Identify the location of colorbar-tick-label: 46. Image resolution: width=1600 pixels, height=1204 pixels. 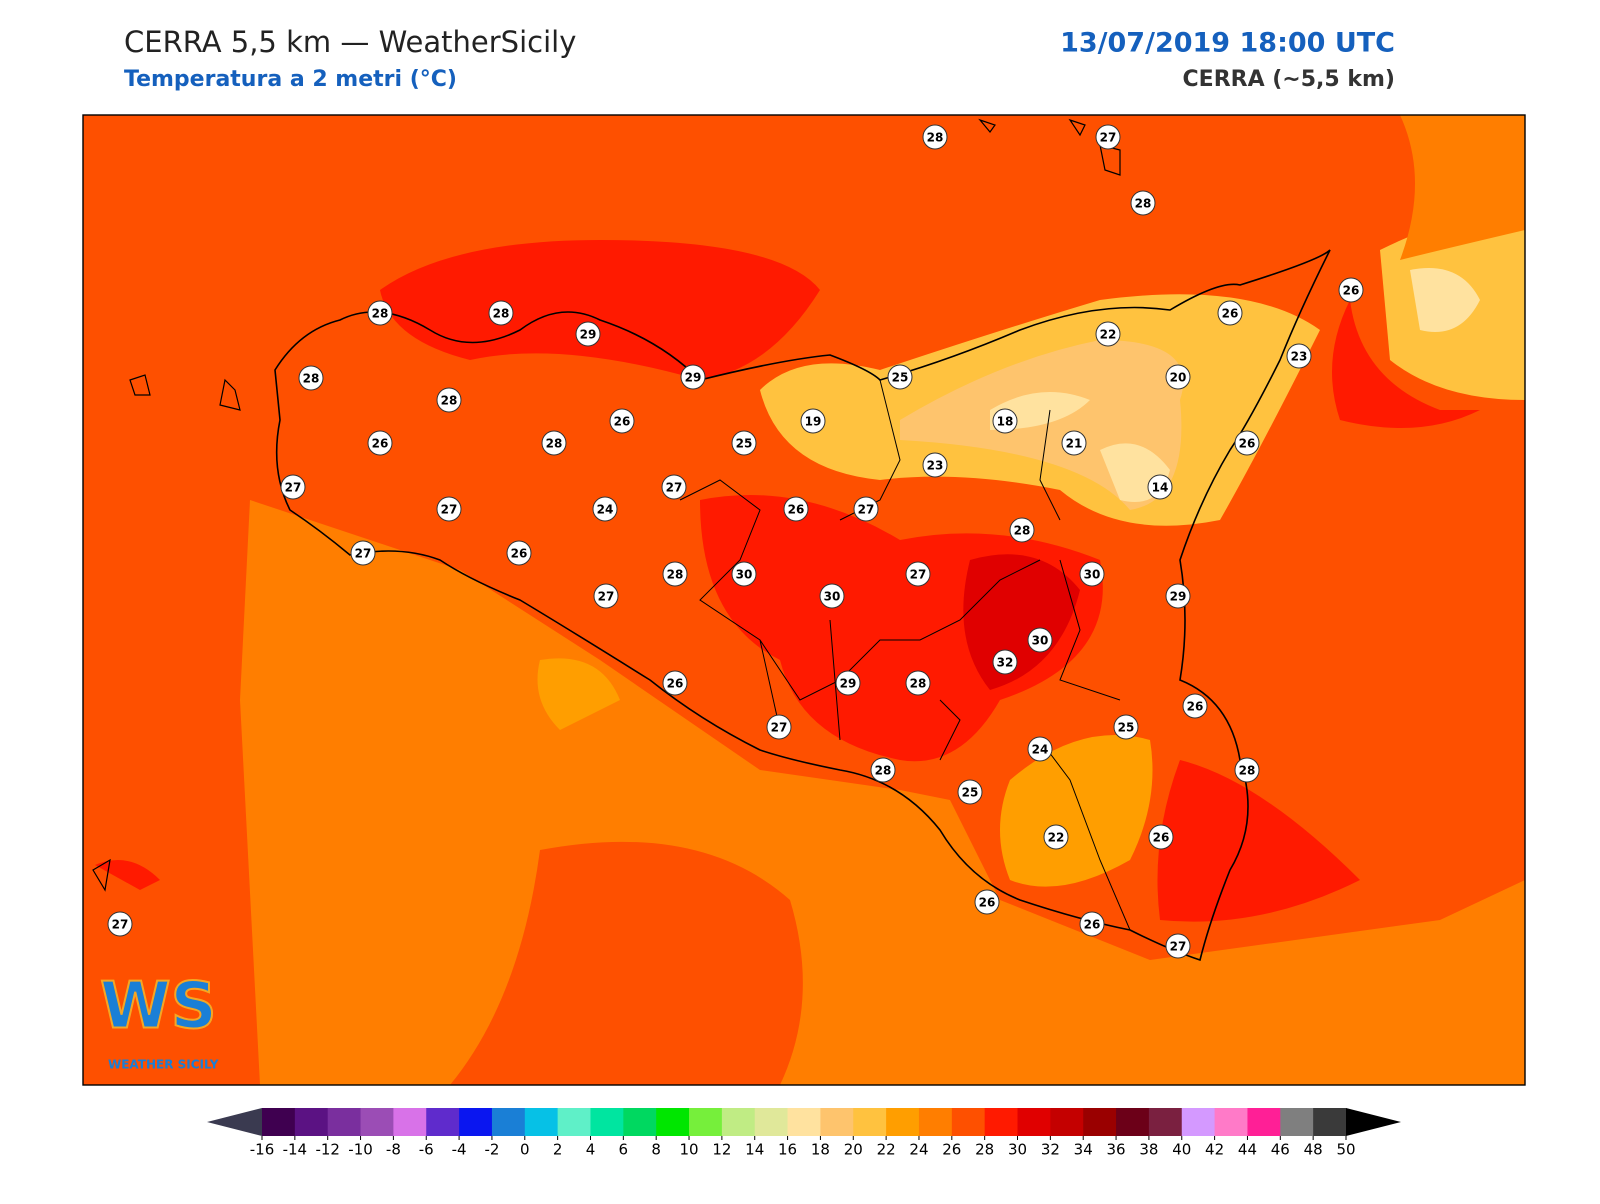
(1280, 1150).